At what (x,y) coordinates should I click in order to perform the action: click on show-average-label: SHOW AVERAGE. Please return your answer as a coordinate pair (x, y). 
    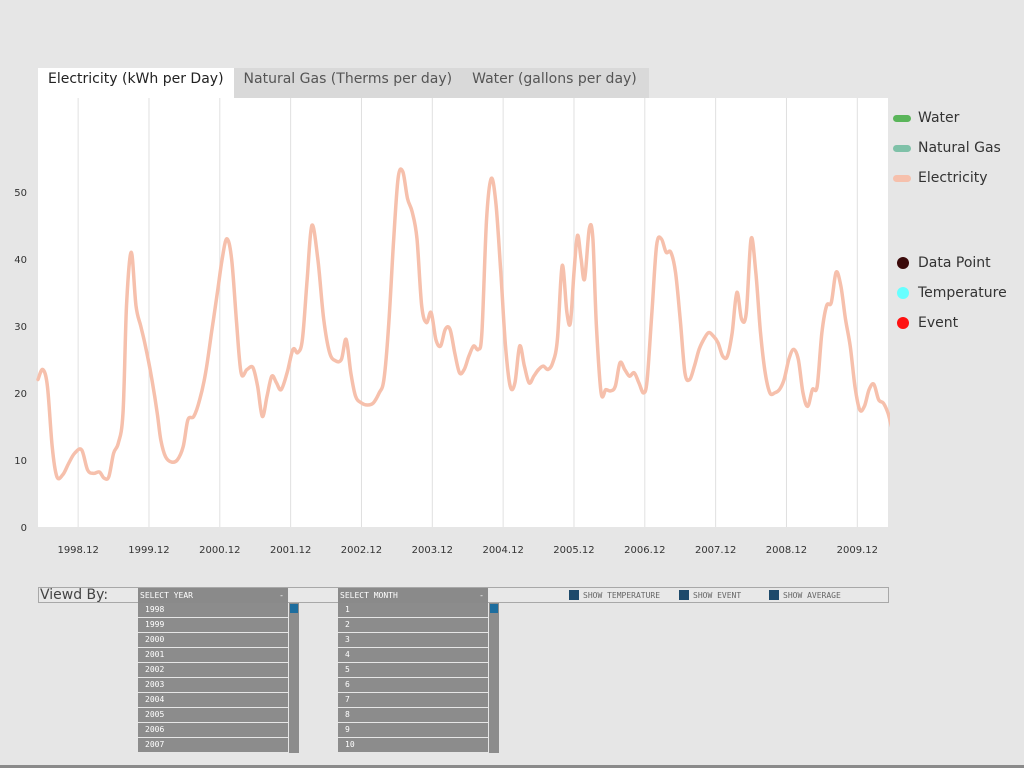
    Looking at the image, I should click on (812, 595).